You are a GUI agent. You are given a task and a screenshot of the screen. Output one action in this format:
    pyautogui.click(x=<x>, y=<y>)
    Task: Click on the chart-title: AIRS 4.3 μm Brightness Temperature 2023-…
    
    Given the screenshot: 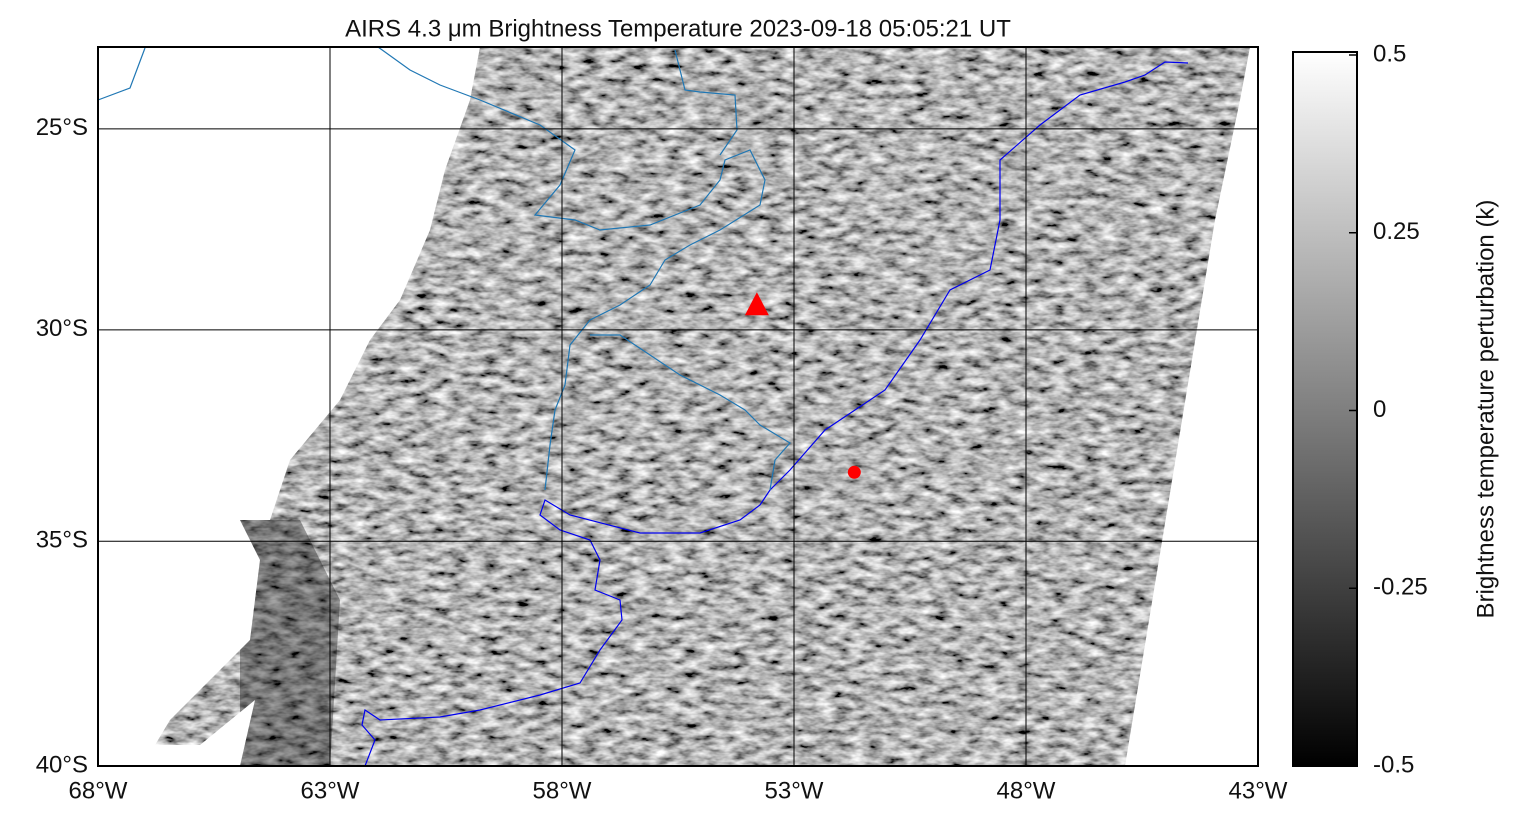 What is the action you would take?
    pyautogui.click(x=678, y=28)
    